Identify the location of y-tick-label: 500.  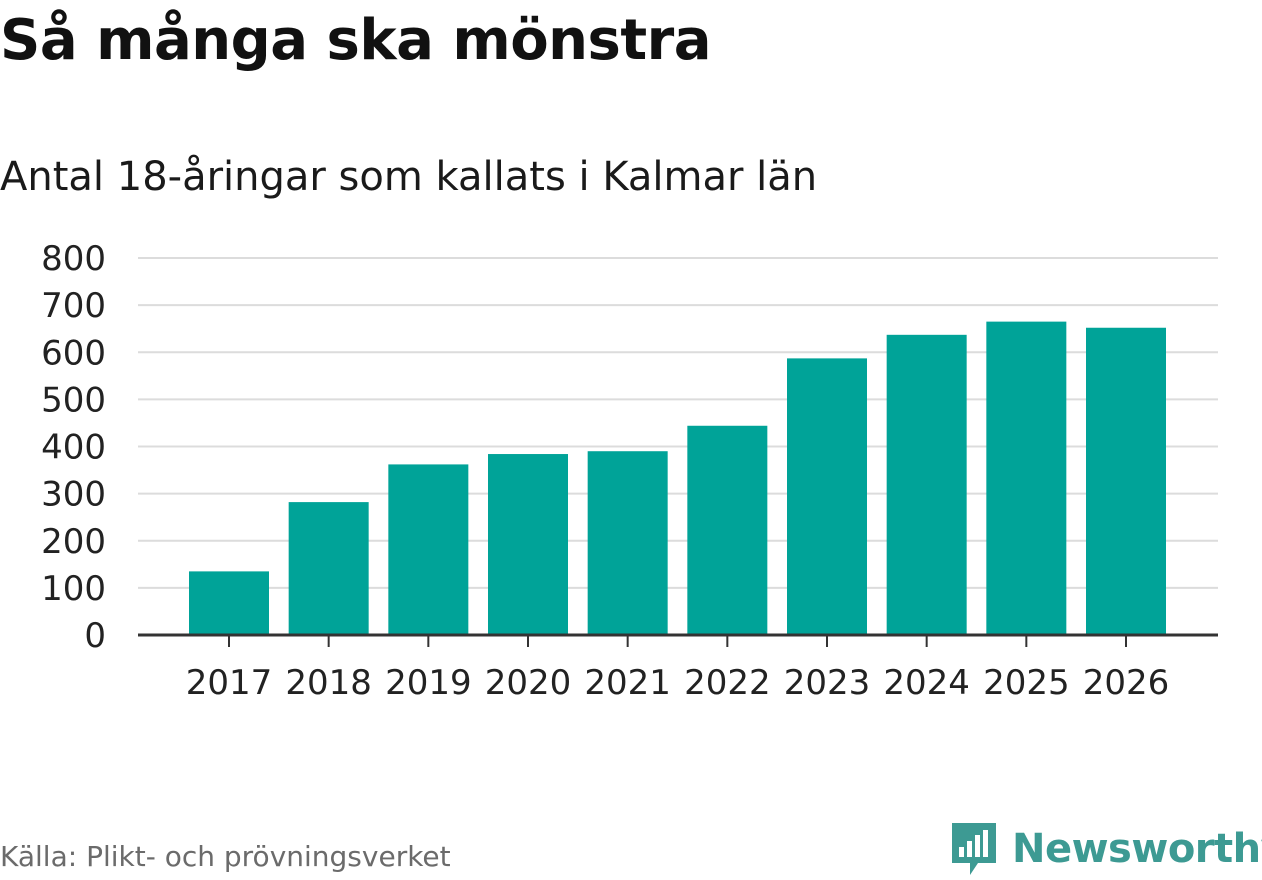
(73, 400).